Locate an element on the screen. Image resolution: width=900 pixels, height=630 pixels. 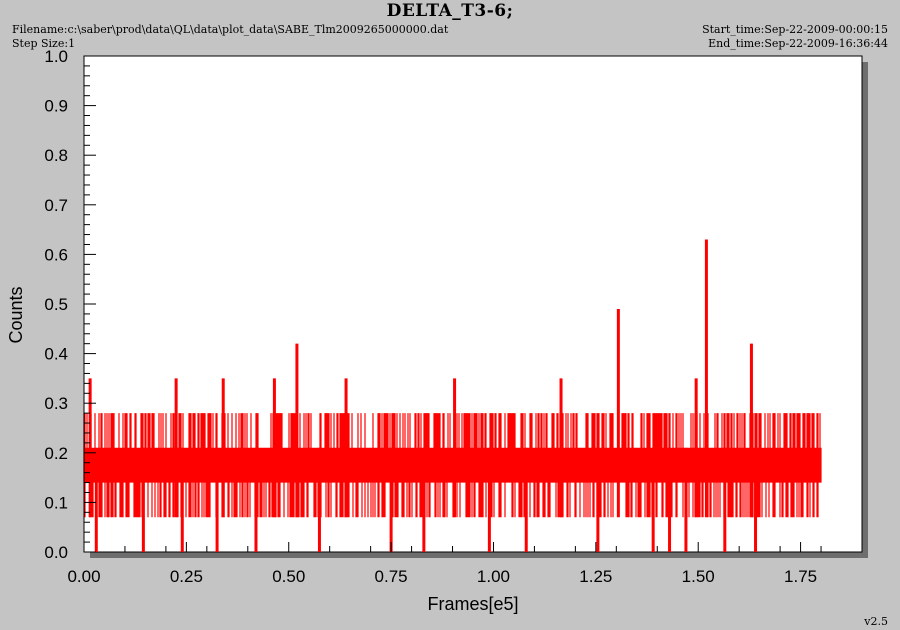
y-tick-label-10: 1.0 is located at coordinates (56, 56).